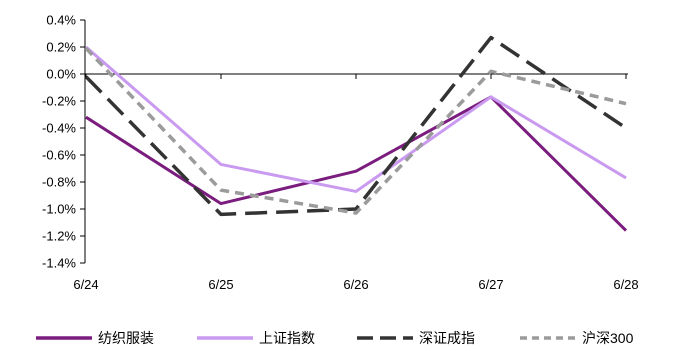  What do you see at coordinates (59, 182) in the screenshot?
I see `y-tick-label: -0.8%` at bounding box center [59, 182].